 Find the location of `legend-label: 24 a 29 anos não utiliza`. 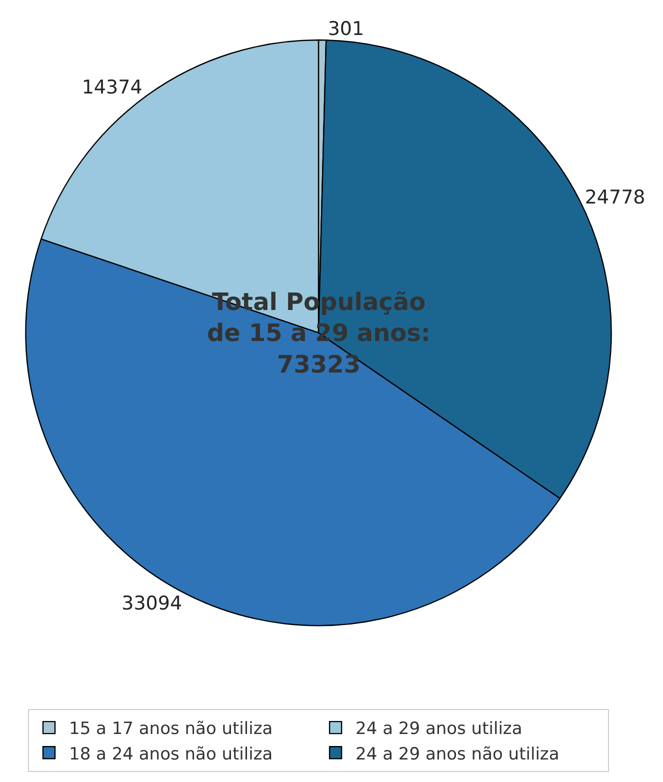

legend-label: 24 a 29 anos não utiliza is located at coordinates (458, 754).